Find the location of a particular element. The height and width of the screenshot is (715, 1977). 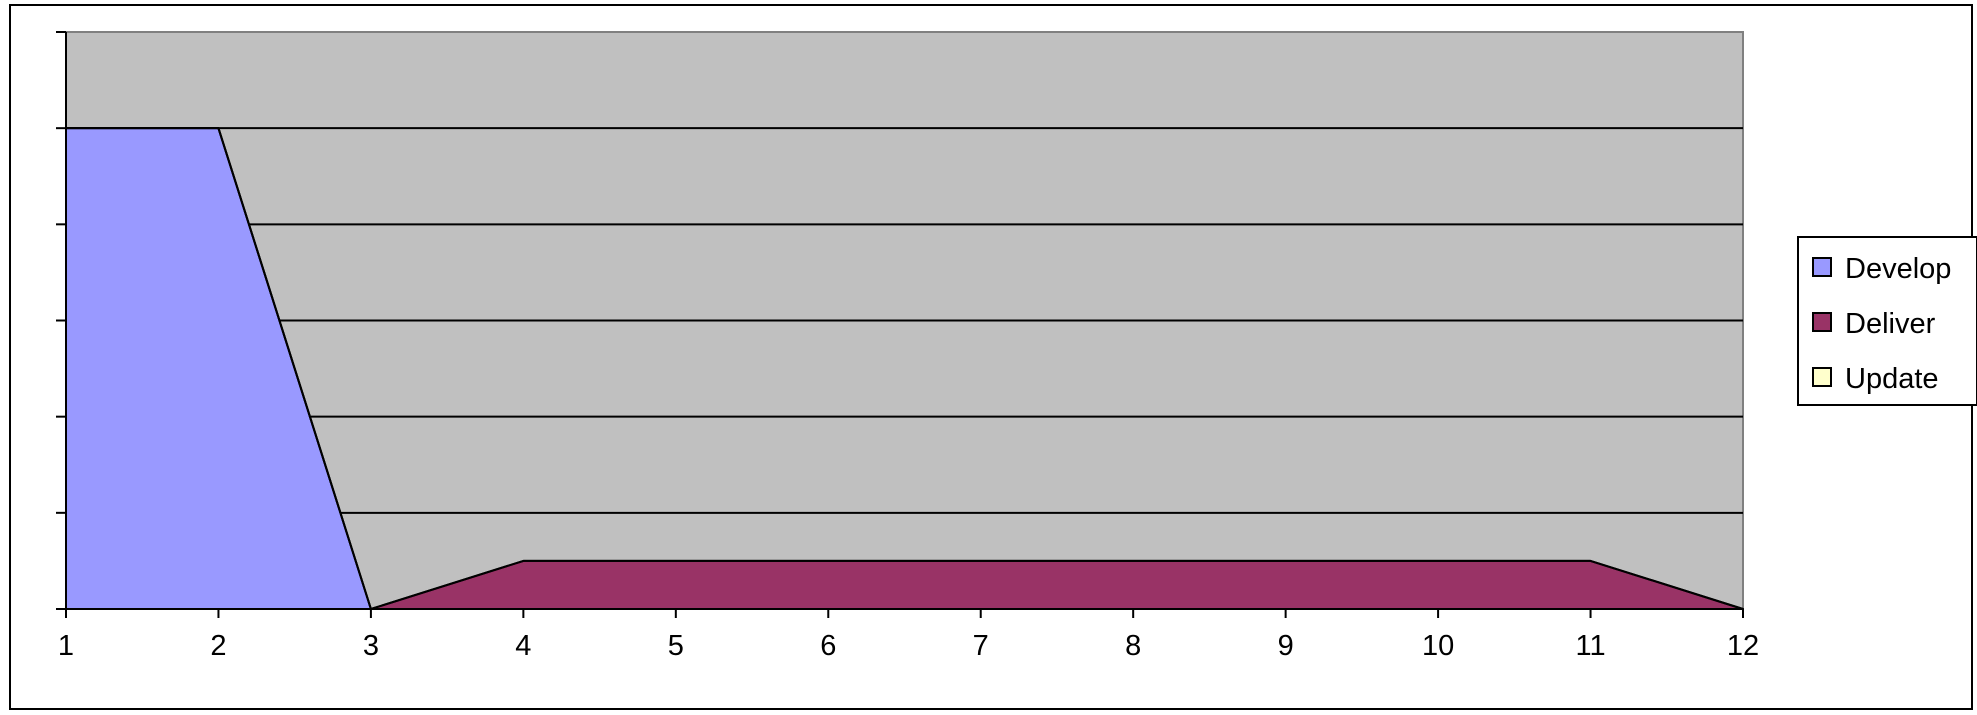

x-tick-label: 11 is located at coordinates (1590, 646).